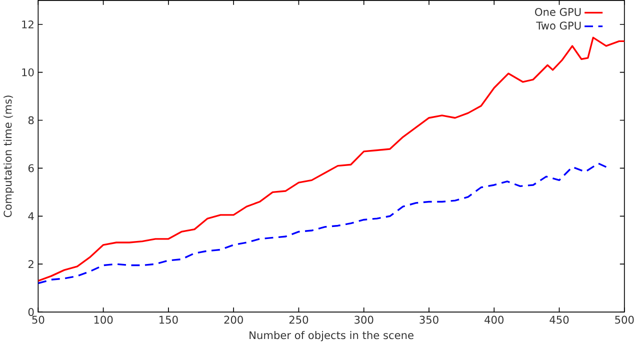 Image resolution: width=638 pixels, height=345 pixels. What do you see at coordinates (364, 320) in the screenshot?
I see `x-tick-label: 300` at bounding box center [364, 320].